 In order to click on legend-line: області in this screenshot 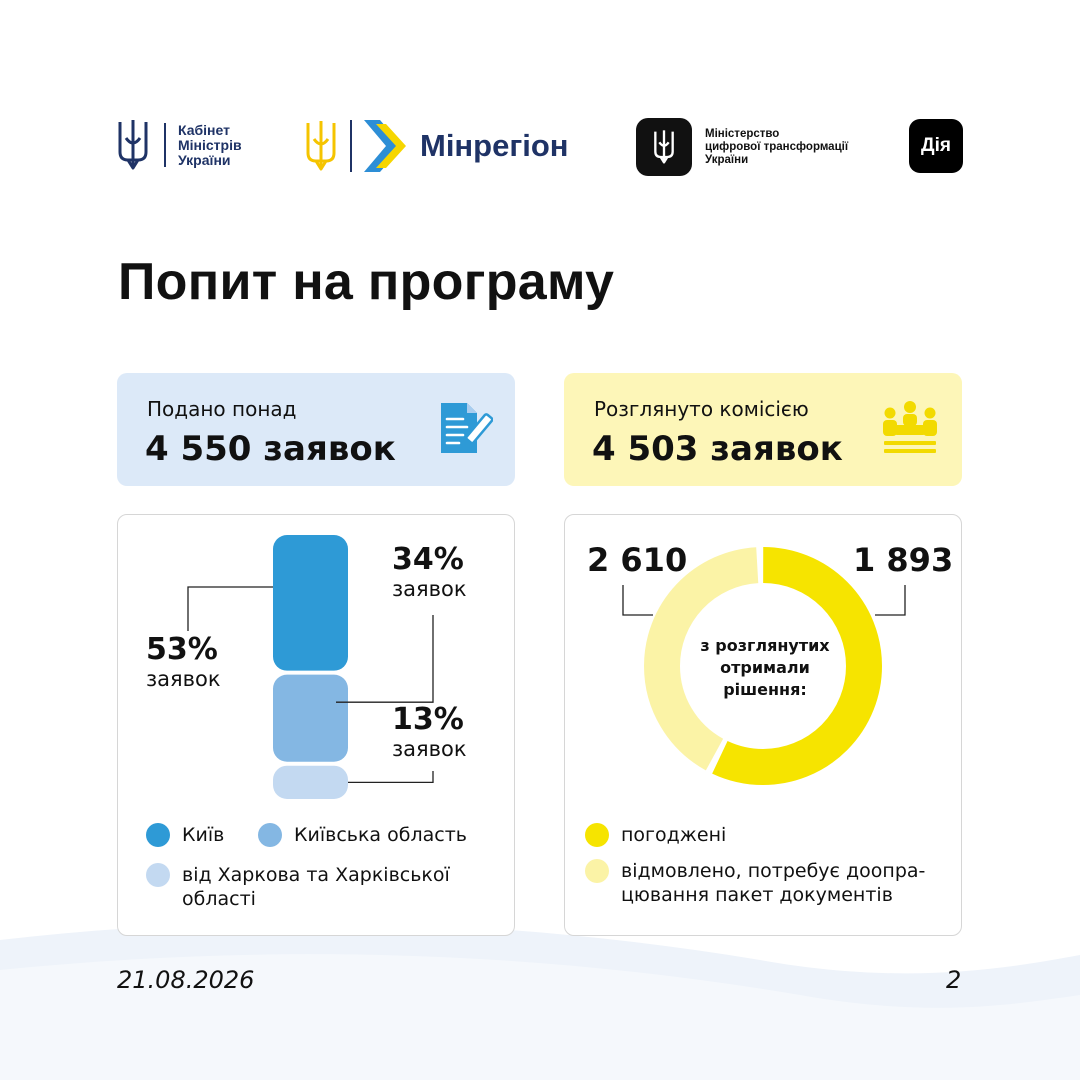, I will do `click(219, 899)`.